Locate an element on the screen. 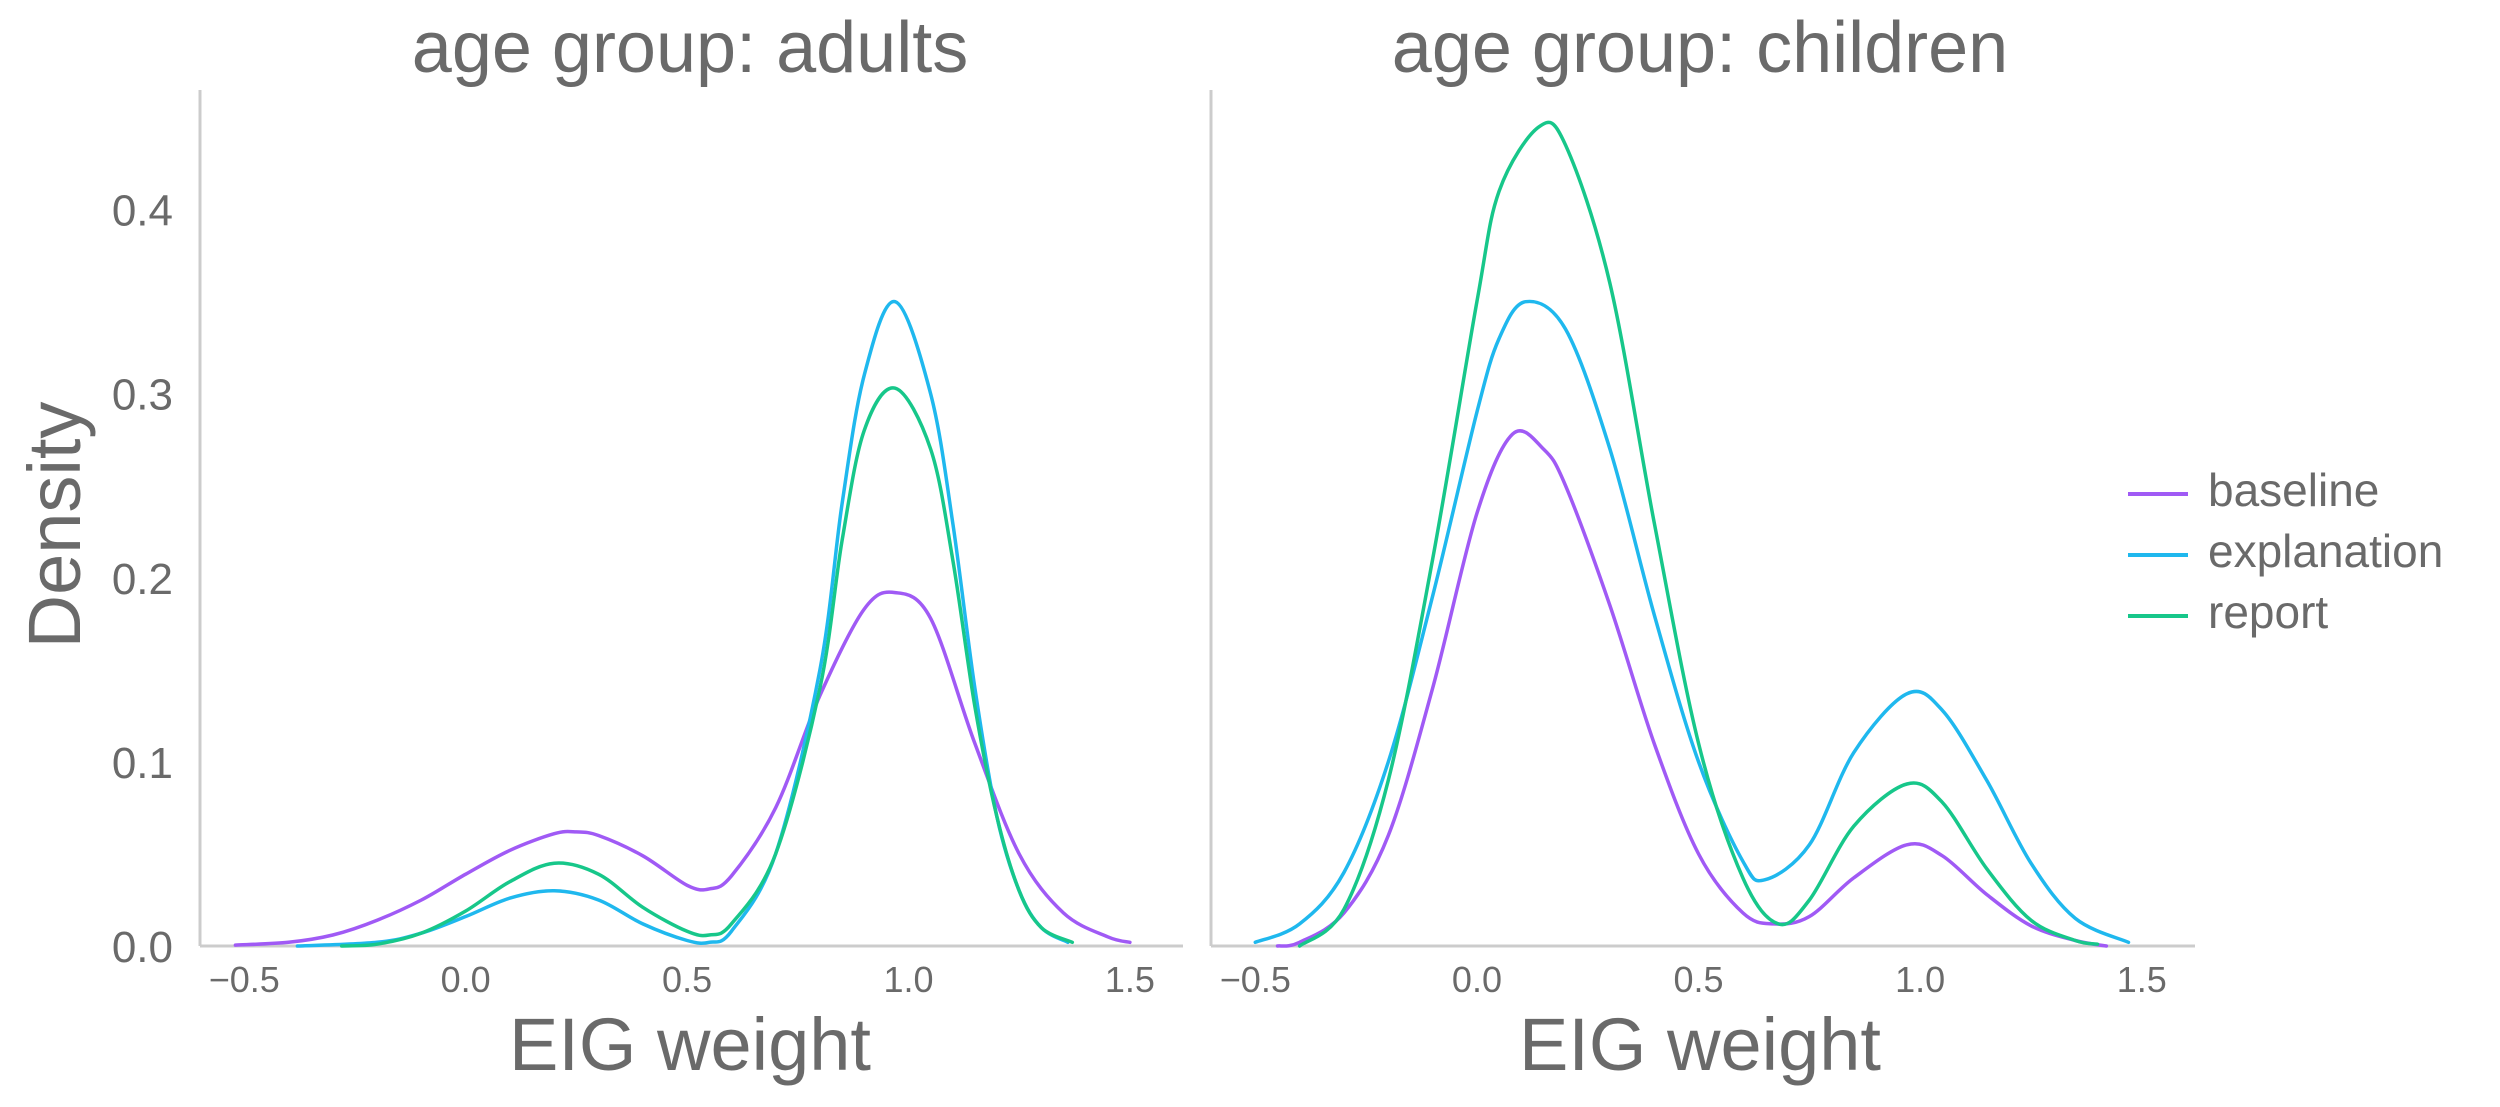  panel-title-children: age group: children is located at coordinates (1700, 48).